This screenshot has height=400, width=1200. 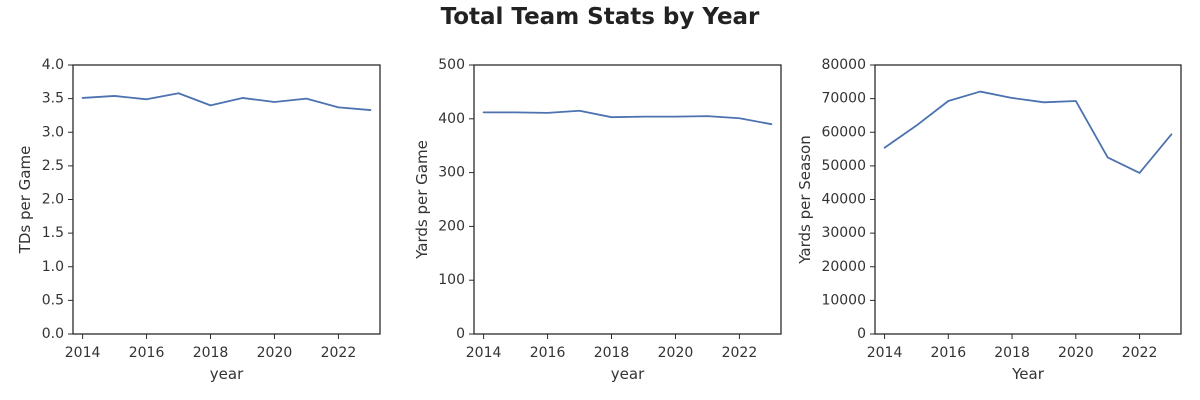 What do you see at coordinates (53, 166) in the screenshot?
I see `y-tick-label: 2.5` at bounding box center [53, 166].